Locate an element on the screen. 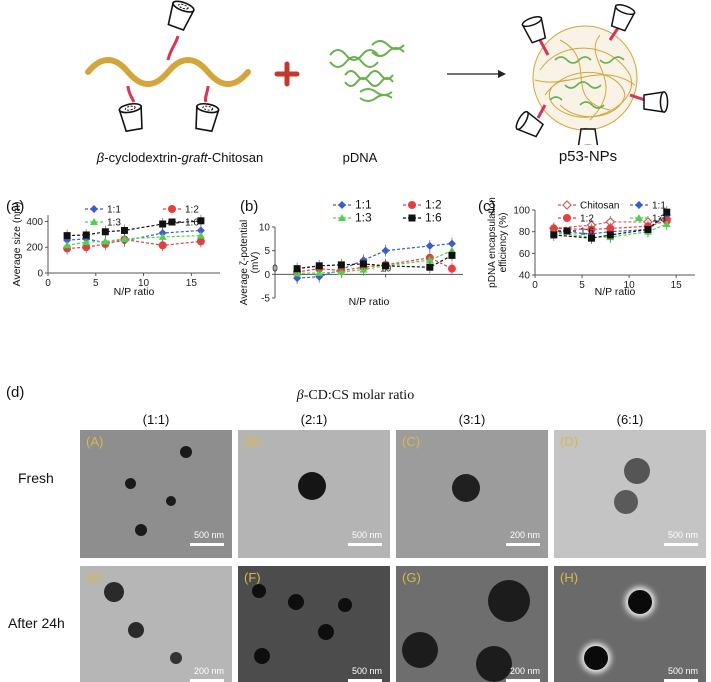 The height and width of the screenshot is (682, 711). y-tick-label: 80 is located at coordinates (525, 232).